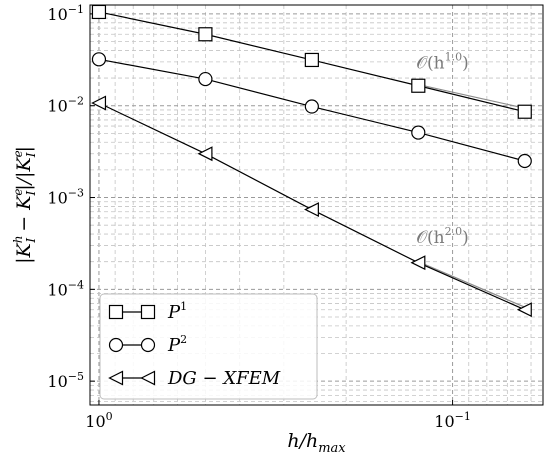  I want to click on legend-label: P2, so click(177, 344).